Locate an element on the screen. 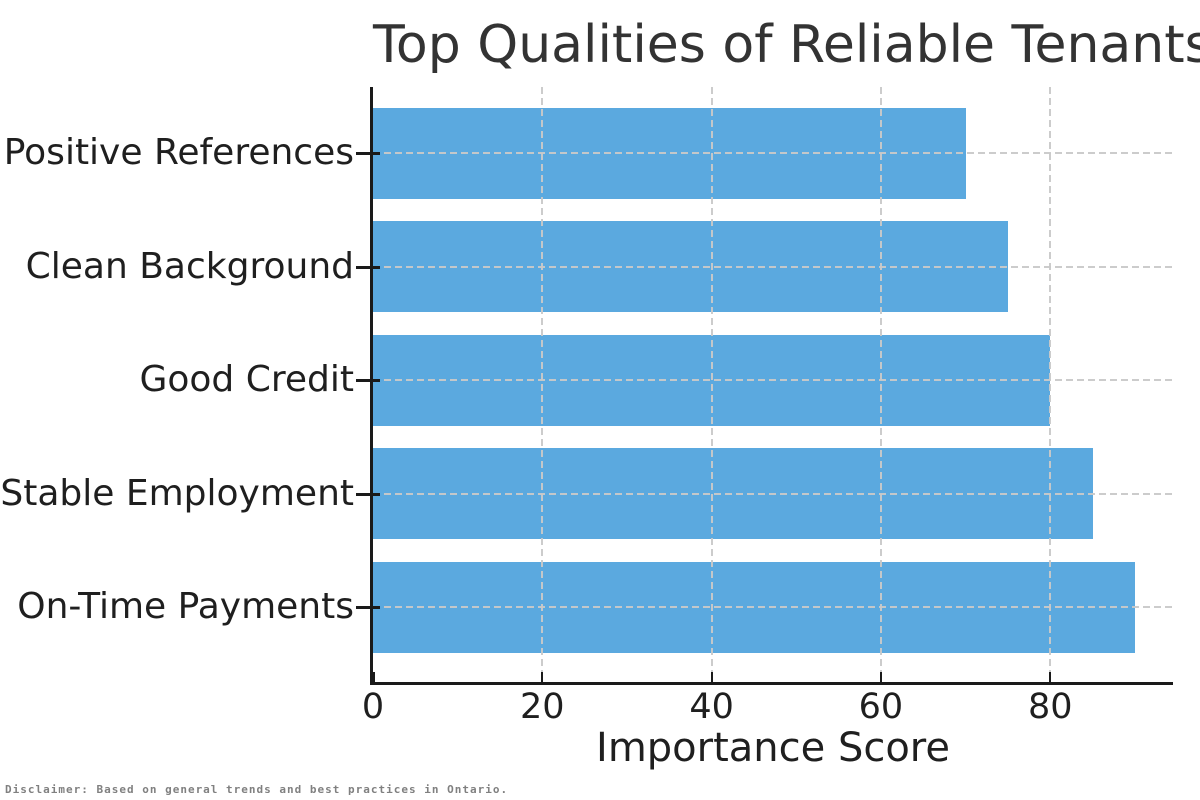 Image resolution: width=1200 pixels, height=800 pixels. y-tick-label: Stable Employment is located at coordinates (177, 493).